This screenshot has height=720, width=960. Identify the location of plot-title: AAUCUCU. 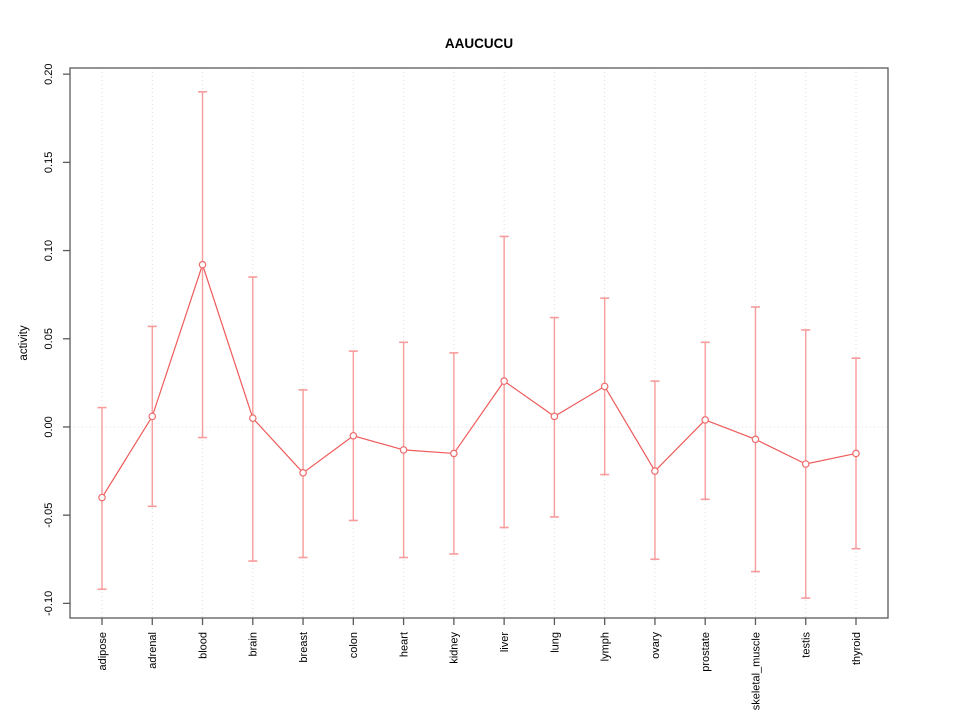
(479, 43).